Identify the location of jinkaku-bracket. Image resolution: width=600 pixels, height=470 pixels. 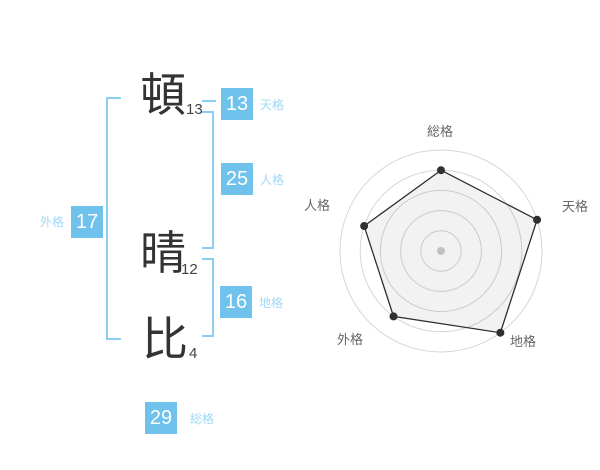
(208, 180).